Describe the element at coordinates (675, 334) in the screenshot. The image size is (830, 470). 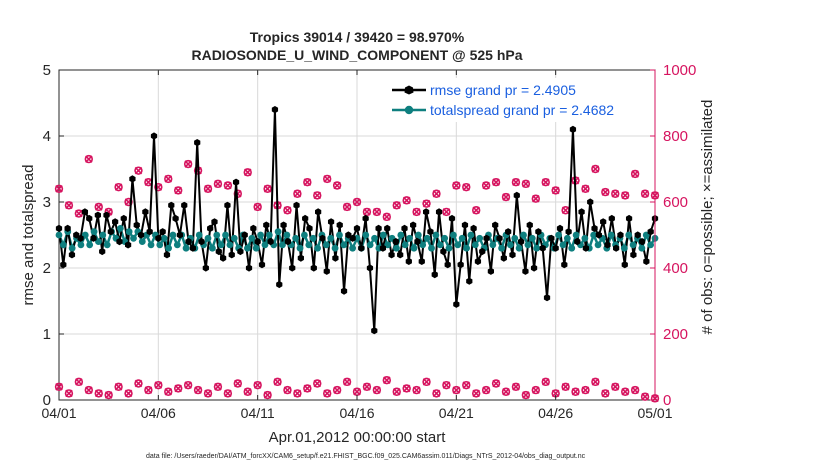
I see `y-right-tick-label: 200` at that location.